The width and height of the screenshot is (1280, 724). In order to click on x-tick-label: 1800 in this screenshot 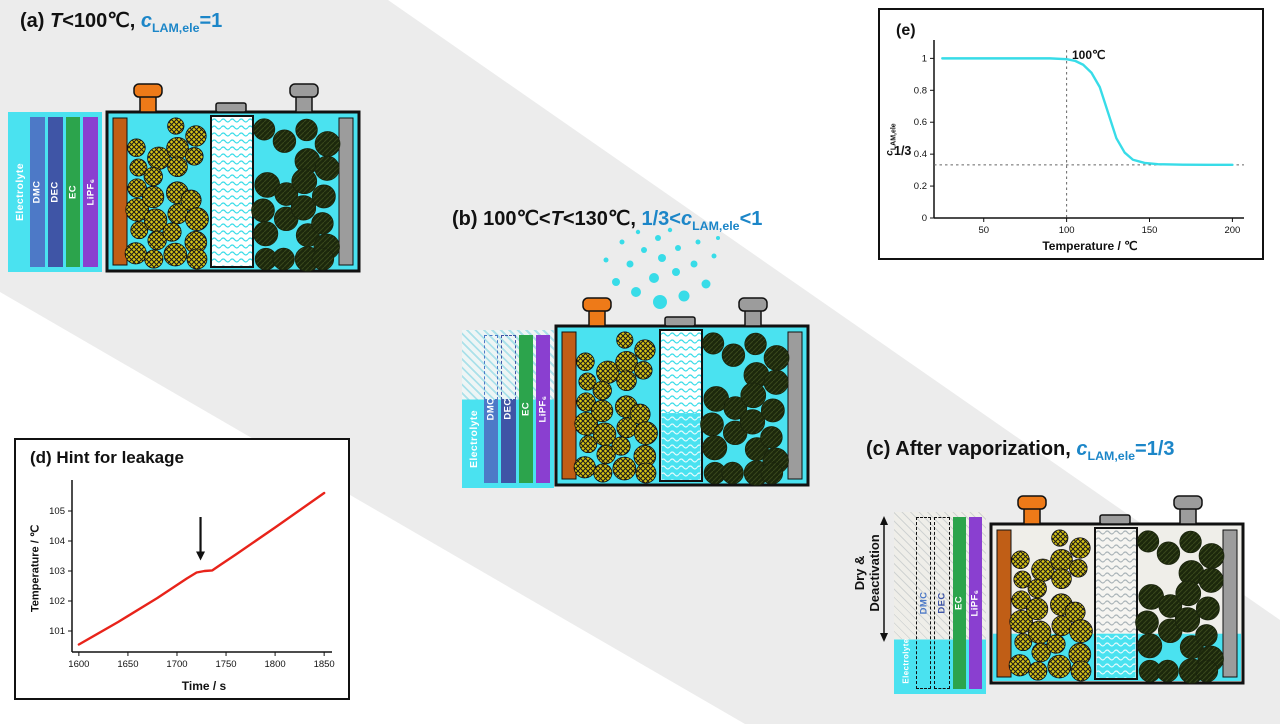, I will do `click(275, 664)`.